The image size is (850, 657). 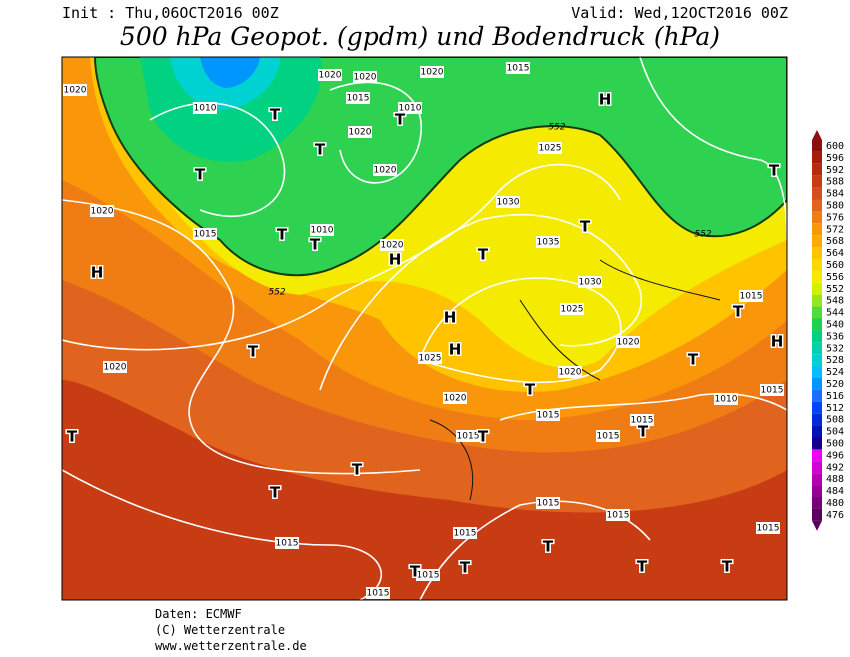 What do you see at coordinates (835, 146) in the screenshot?
I see `colorbar-label: 600` at bounding box center [835, 146].